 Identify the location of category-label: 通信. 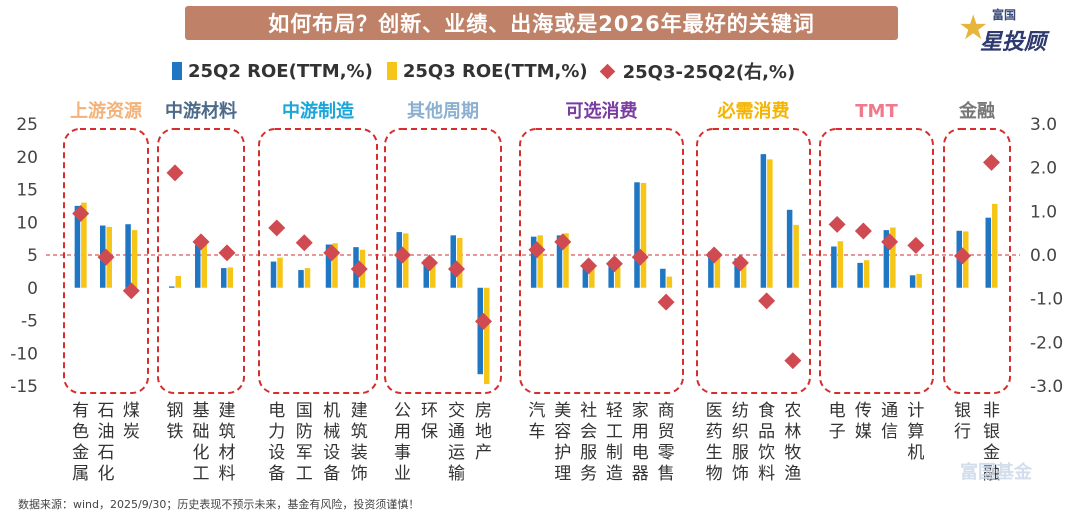
(889, 421).